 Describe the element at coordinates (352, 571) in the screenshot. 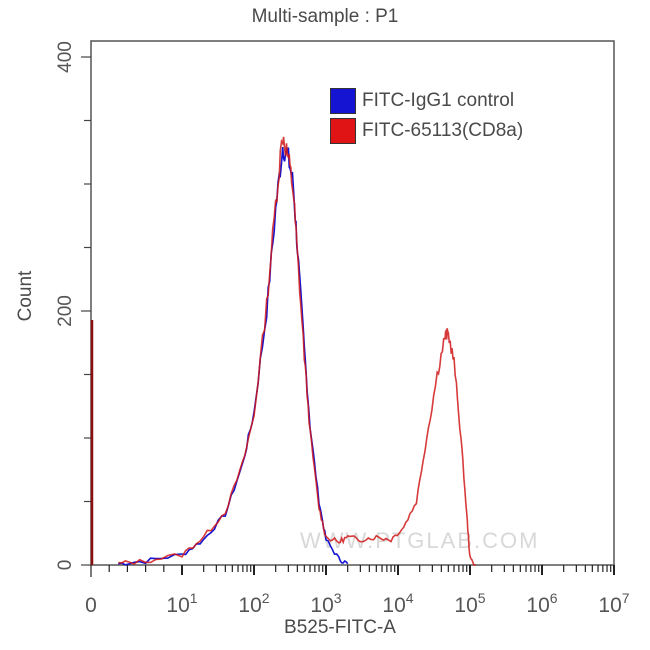

I see `x-axis-ticks` at that location.